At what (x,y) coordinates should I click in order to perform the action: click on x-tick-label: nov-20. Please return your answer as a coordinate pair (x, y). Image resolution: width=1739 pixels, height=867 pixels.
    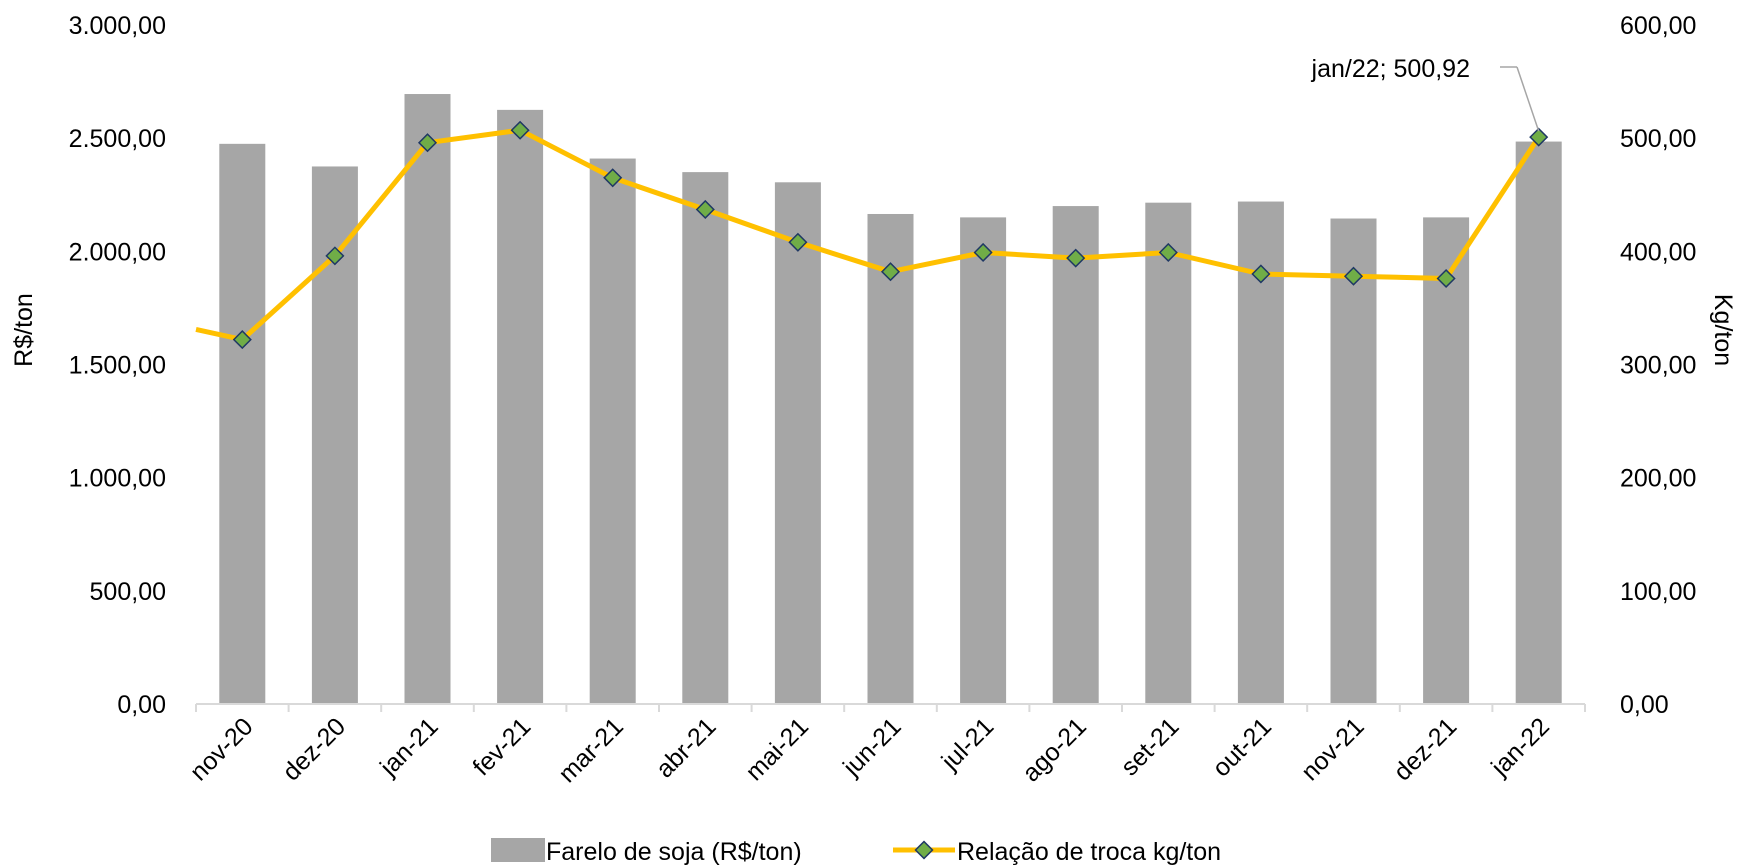
    Looking at the image, I should click on (222, 749).